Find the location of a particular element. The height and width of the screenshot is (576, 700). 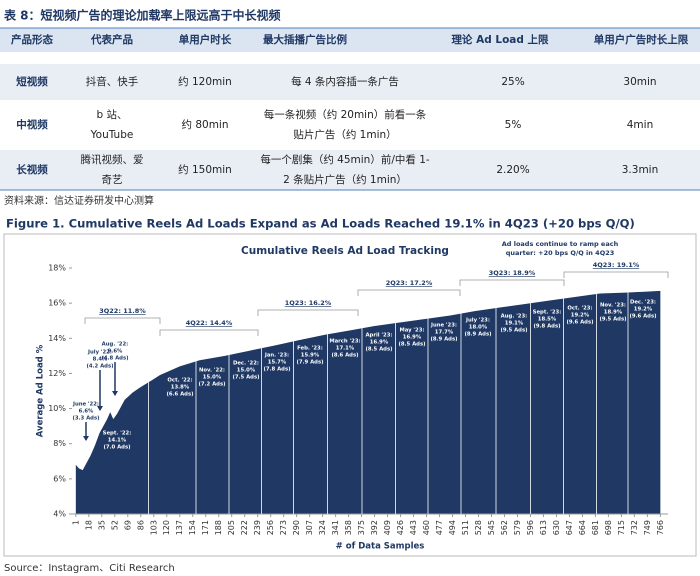

chart-title: Cumulative Reels Ad Load Tracking is located at coordinates (345, 251).